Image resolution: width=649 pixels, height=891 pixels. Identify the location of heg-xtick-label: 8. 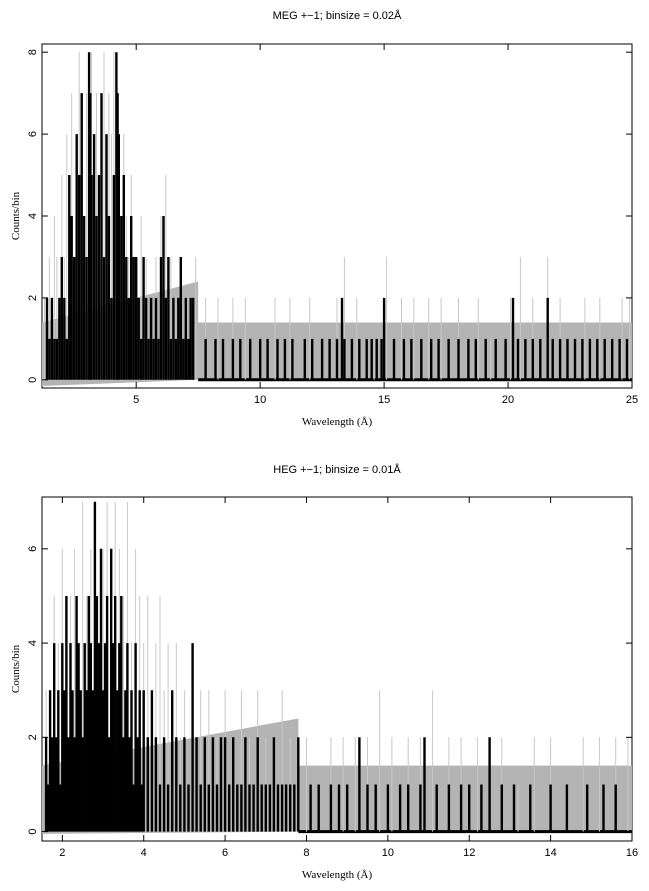
(306, 853).